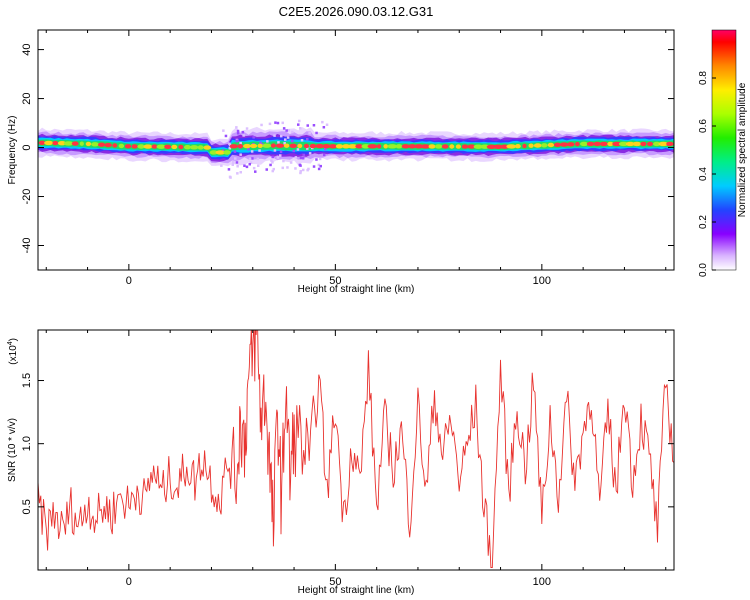 The height and width of the screenshot is (600, 750). Describe the element at coordinates (27, 147) in the screenshot. I see `y-tick-label: 0` at that location.